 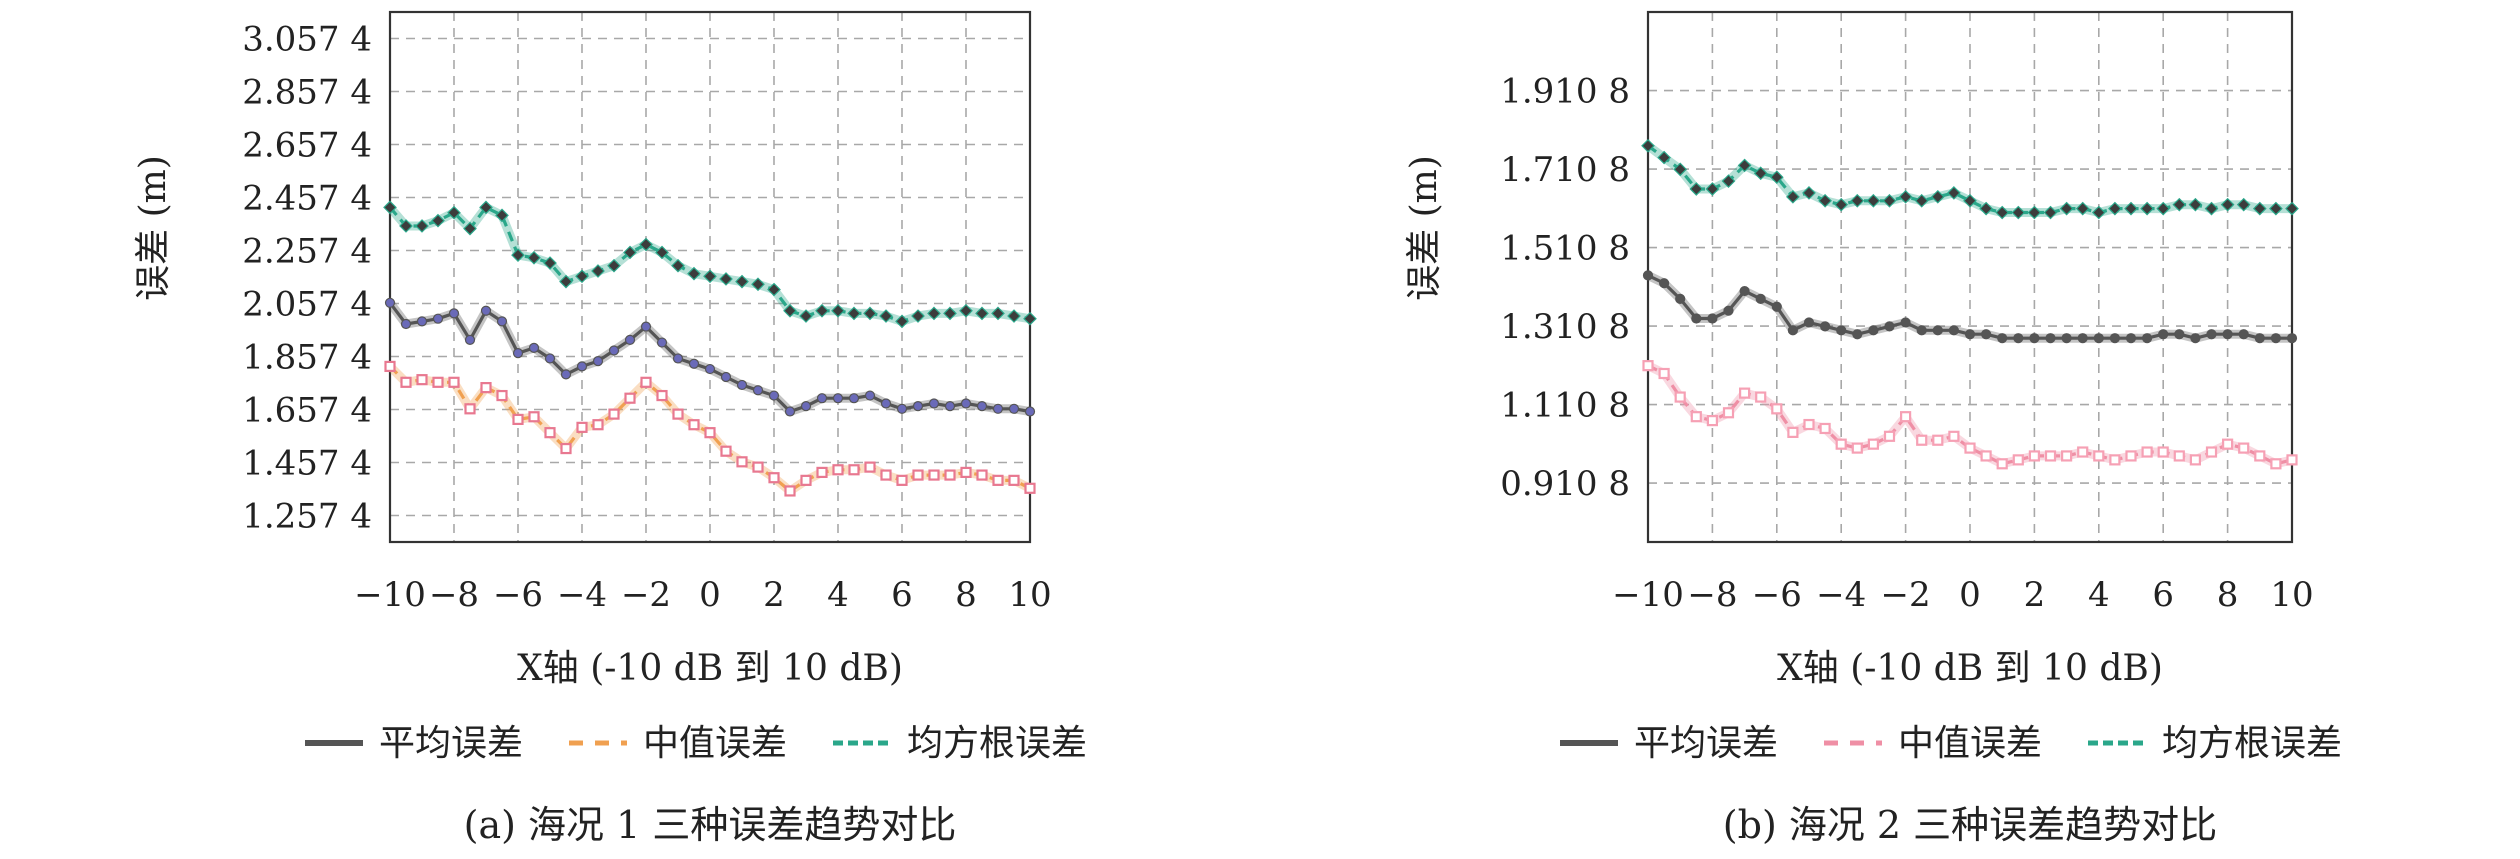 I want to click on y-tick-label: 1.657 4, so click(x=307, y=411).